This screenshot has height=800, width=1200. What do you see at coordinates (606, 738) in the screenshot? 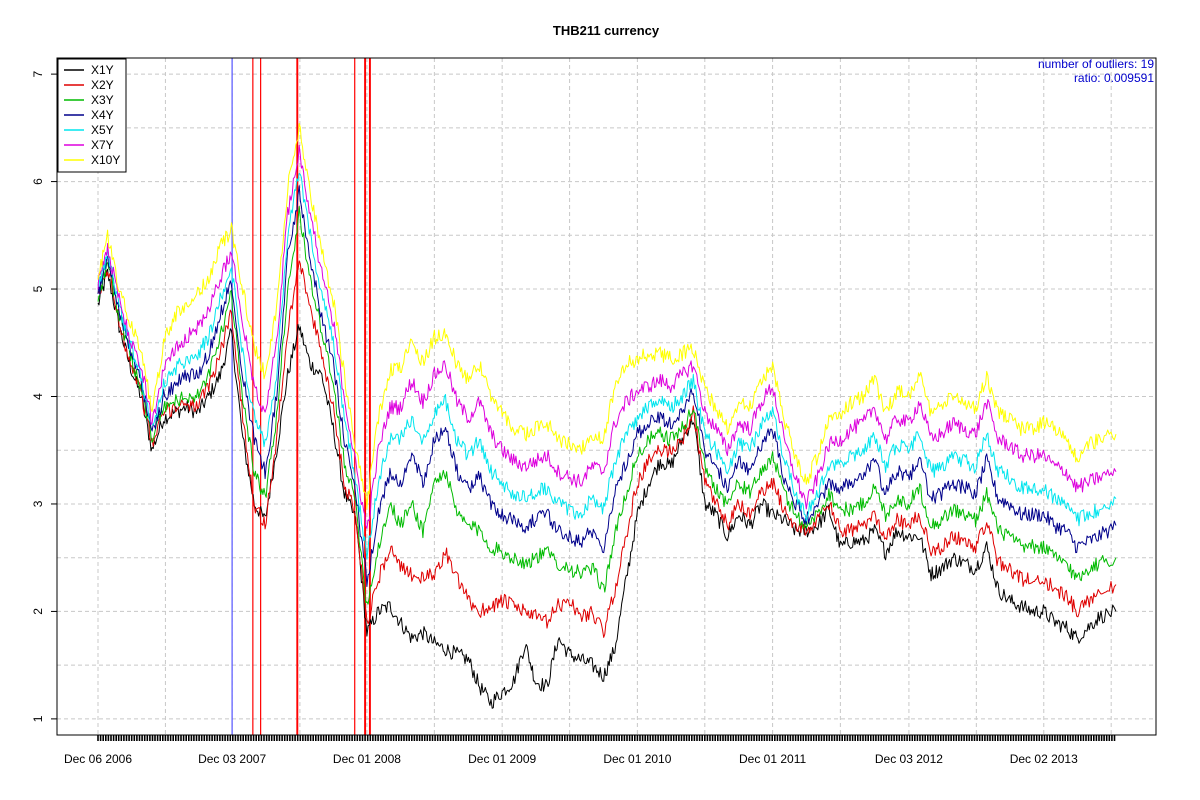
I see `x-minor-ticks` at bounding box center [606, 738].